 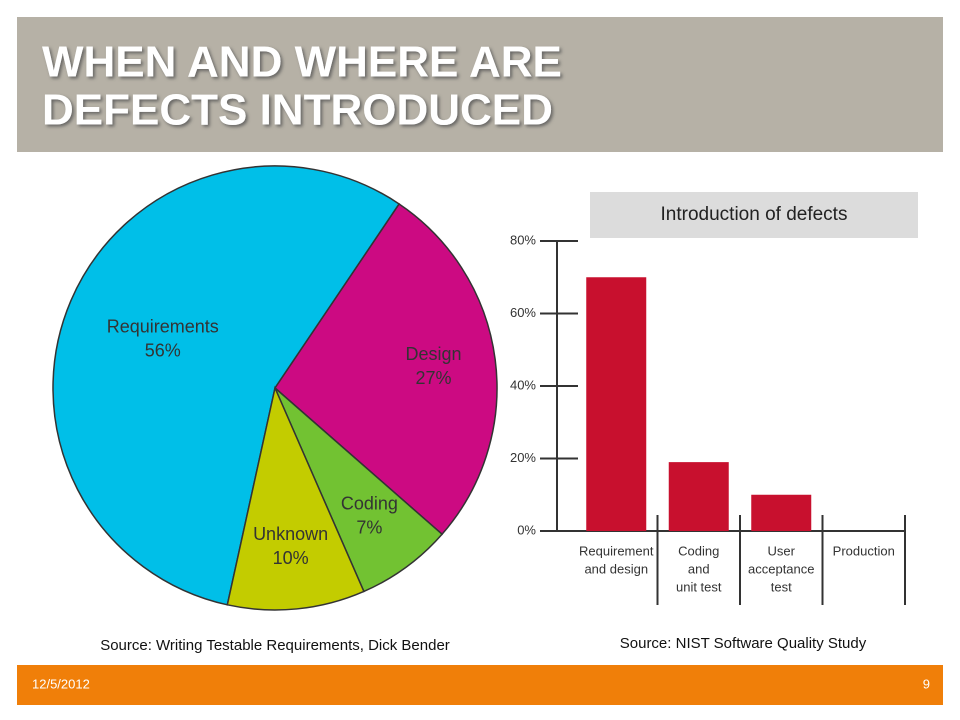 What do you see at coordinates (782, 550) in the screenshot?
I see `x-tick-label: User` at bounding box center [782, 550].